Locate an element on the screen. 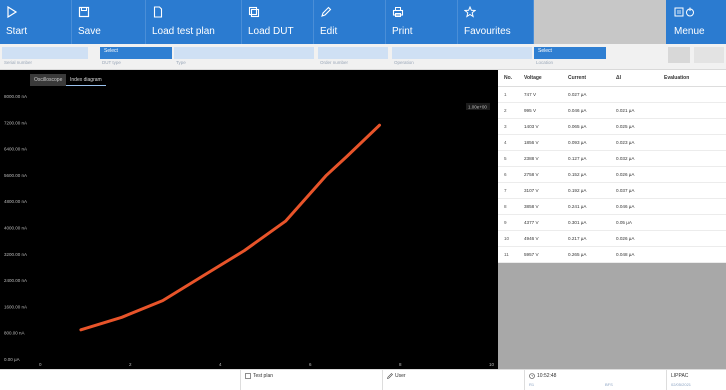  load-dut-label: Load DUT is located at coordinates (271, 31).